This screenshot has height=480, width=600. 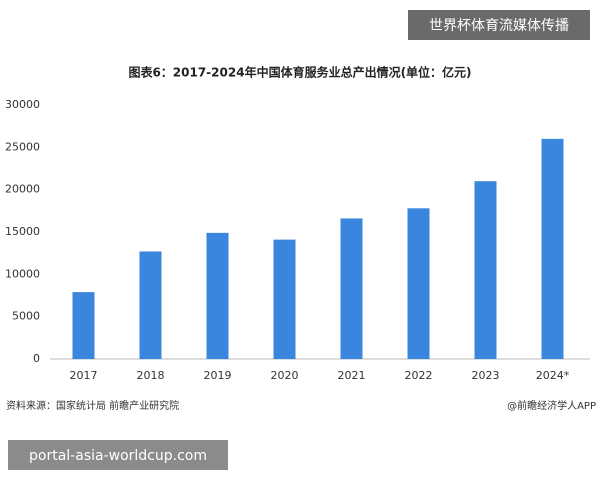 I want to click on source: 资料来源：国家统计局 前瞻产业研究院, so click(x=92, y=405).